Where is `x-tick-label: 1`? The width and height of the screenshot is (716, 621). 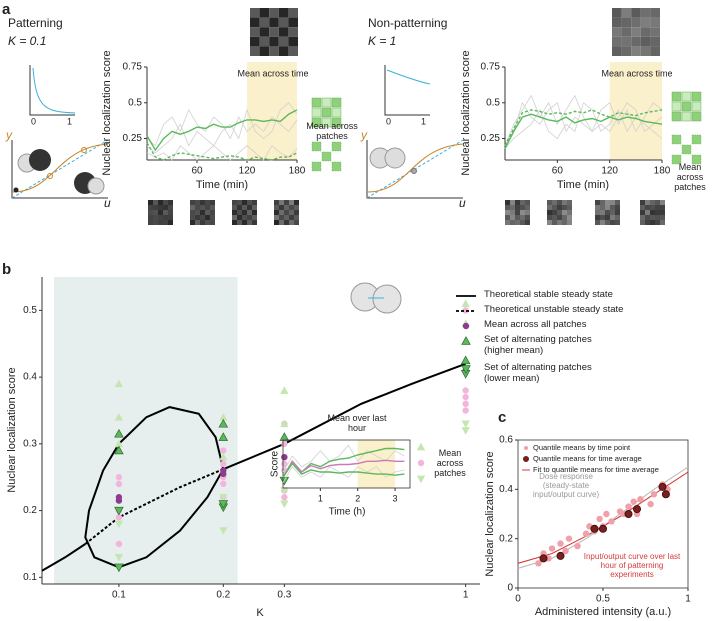 x-tick-label: 1 is located at coordinates (320, 498).